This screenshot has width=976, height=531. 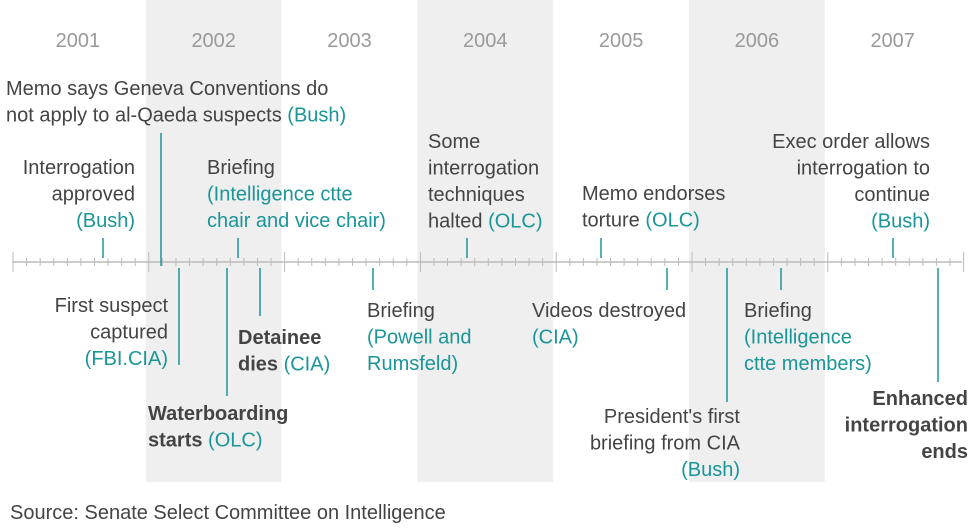 What do you see at coordinates (178, 441) in the screenshot?
I see `event-text: starts` at bounding box center [178, 441].